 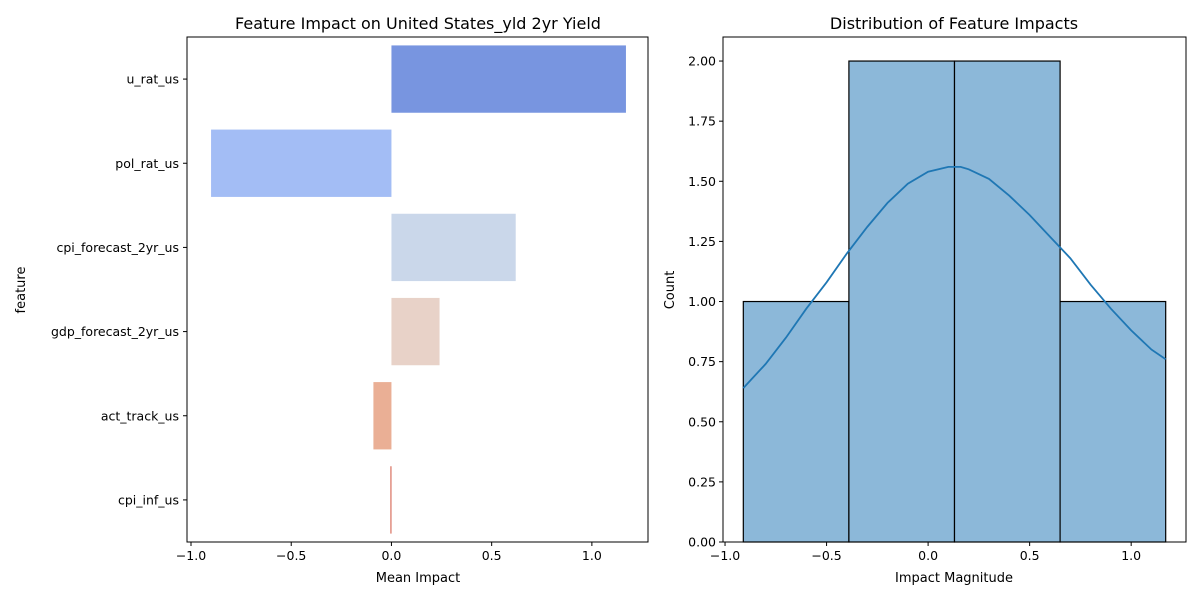 What do you see at coordinates (382, 416) in the screenshot?
I see `bar-act_track_us` at bounding box center [382, 416].